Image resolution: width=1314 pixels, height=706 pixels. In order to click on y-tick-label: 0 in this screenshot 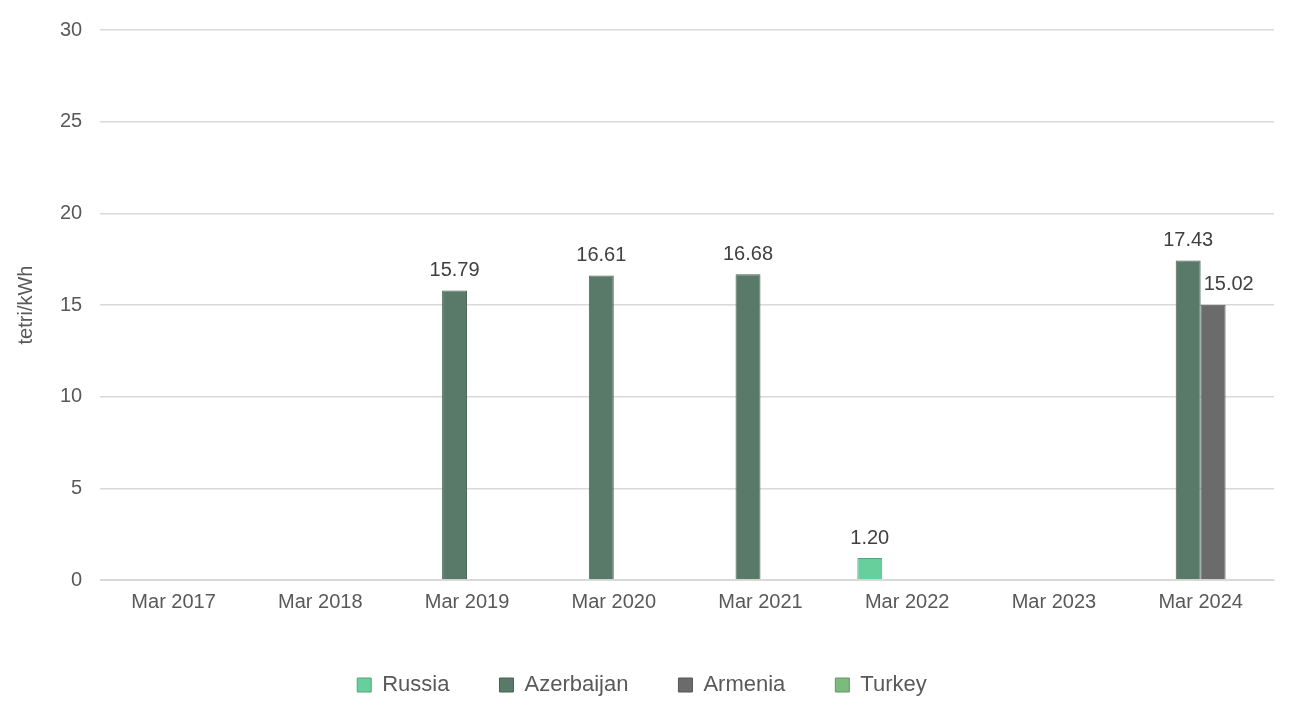, I will do `click(77, 578)`.